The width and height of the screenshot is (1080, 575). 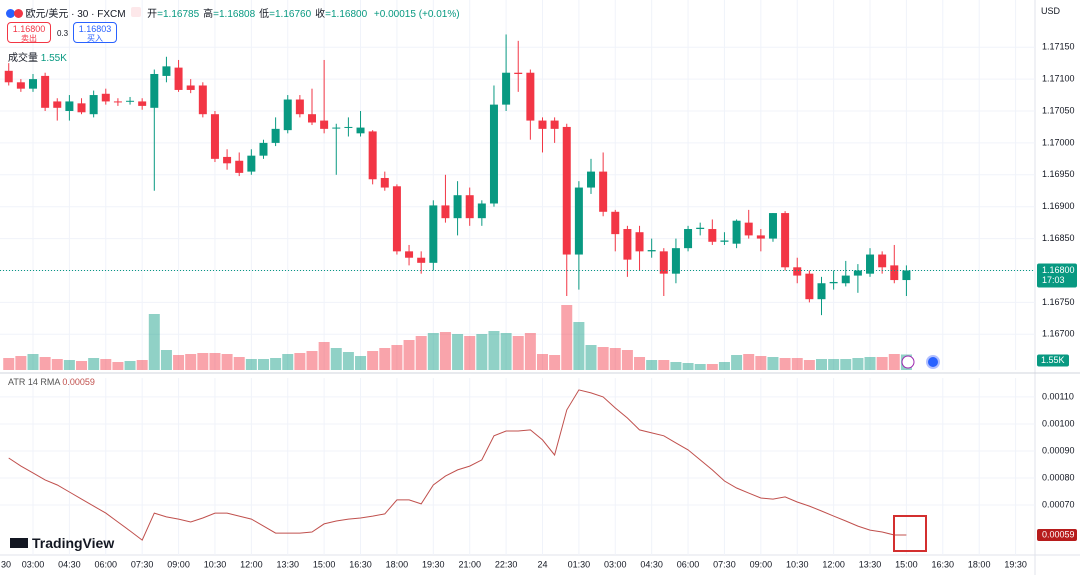 I want to click on last-price-box, so click(x=1057, y=275).